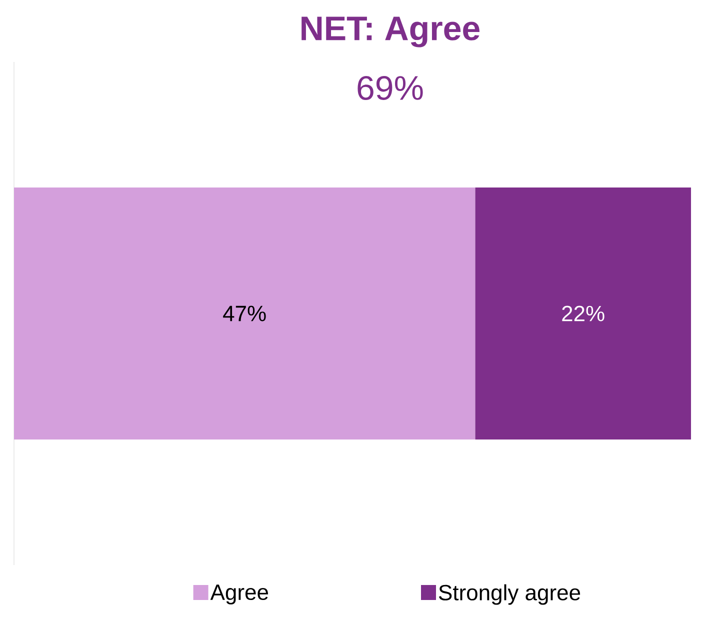 This screenshot has width=720, height=631. What do you see at coordinates (244, 314) in the screenshot?
I see `data-label: 47%` at bounding box center [244, 314].